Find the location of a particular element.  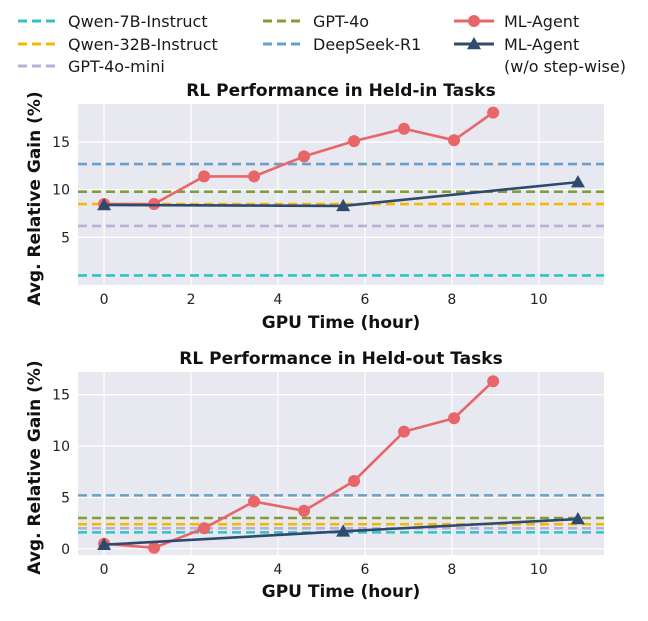

legend-entry-deepseek-r1: DeepSeek-R1 is located at coordinates (342, 44).